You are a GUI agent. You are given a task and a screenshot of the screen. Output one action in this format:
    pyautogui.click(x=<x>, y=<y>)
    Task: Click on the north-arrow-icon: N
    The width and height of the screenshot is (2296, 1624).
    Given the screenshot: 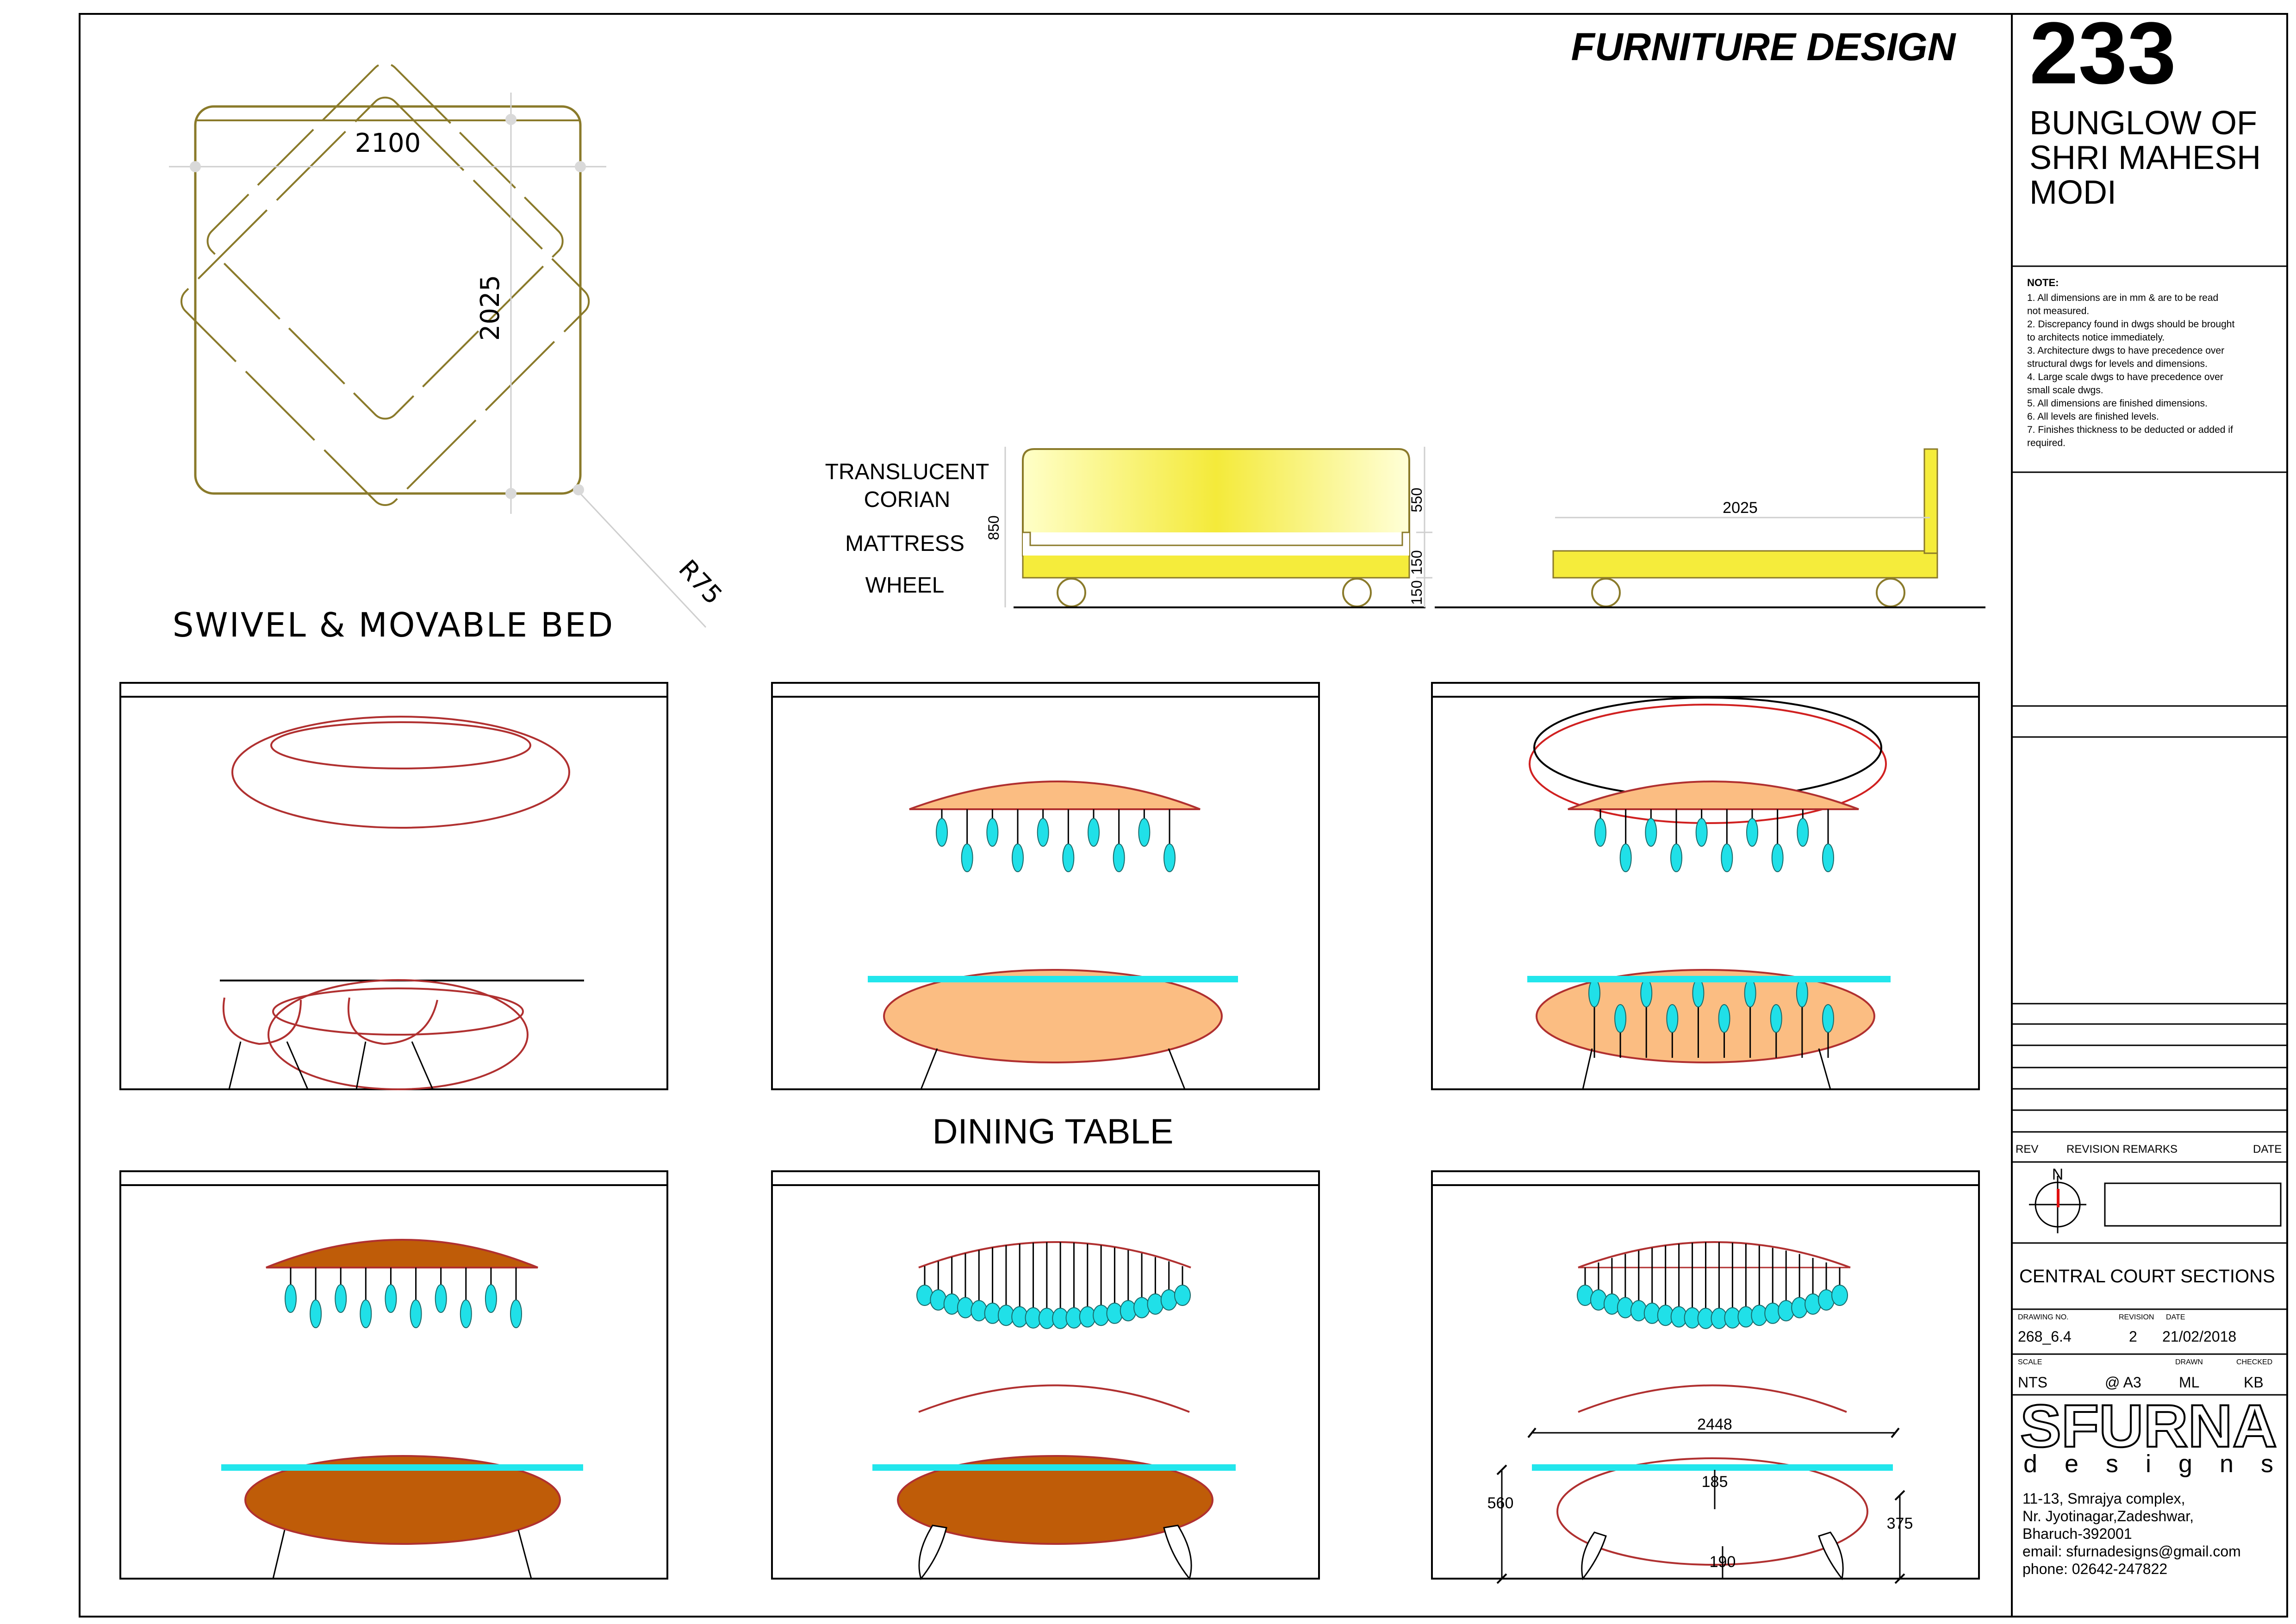 What is the action you would take?
    pyautogui.click(x=2057, y=1199)
    